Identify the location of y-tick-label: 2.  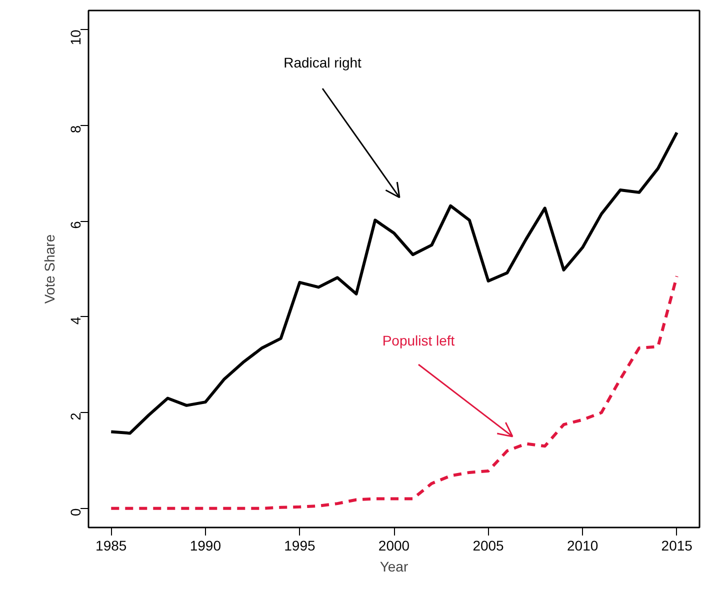
(76, 416).